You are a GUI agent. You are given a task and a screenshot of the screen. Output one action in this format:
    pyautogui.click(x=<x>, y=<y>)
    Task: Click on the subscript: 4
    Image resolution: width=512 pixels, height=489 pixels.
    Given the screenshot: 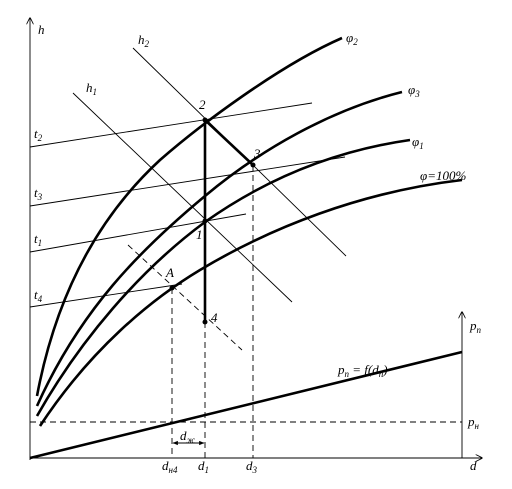 What is the action you would take?
    pyautogui.click(x=40, y=299)
    